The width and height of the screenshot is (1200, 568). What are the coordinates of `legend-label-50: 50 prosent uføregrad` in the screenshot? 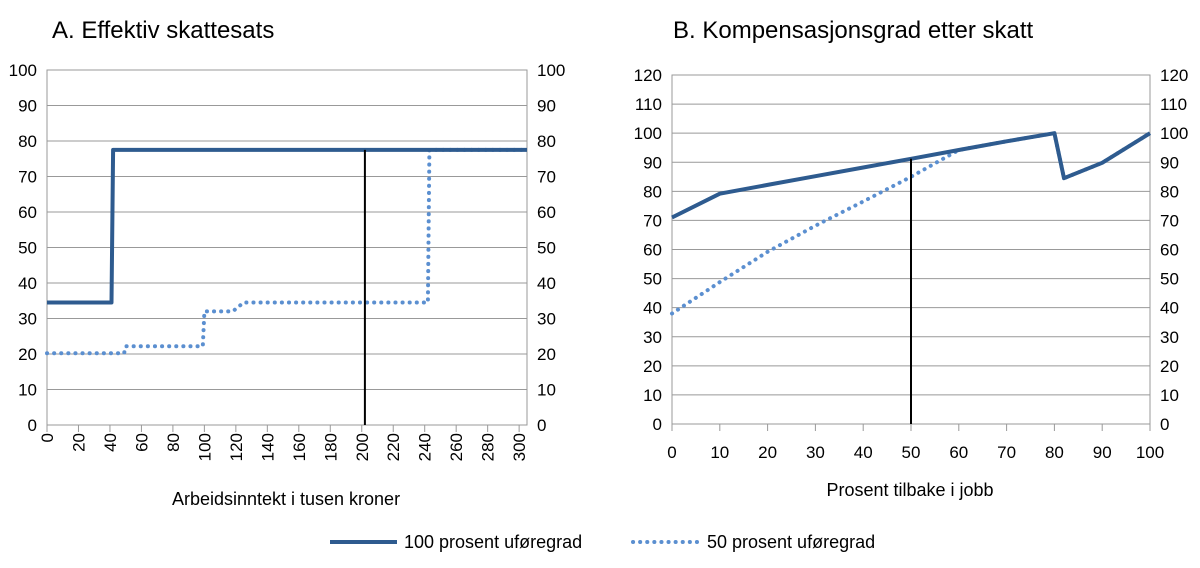 It's located at (791, 542).